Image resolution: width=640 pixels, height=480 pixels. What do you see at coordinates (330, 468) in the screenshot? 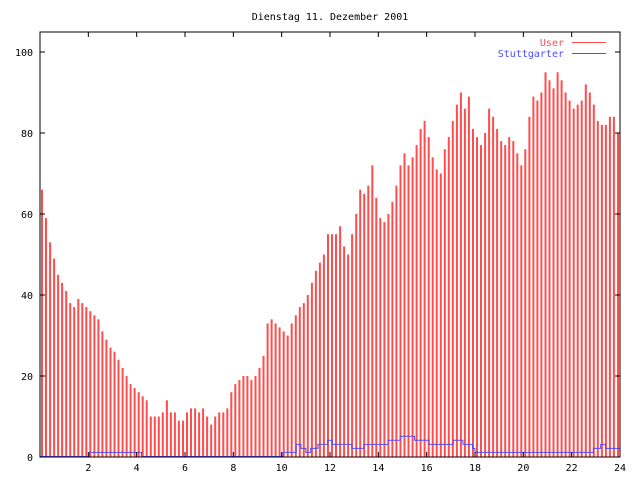
I see `x-tick-label: 12` at bounding box center [330, 468].